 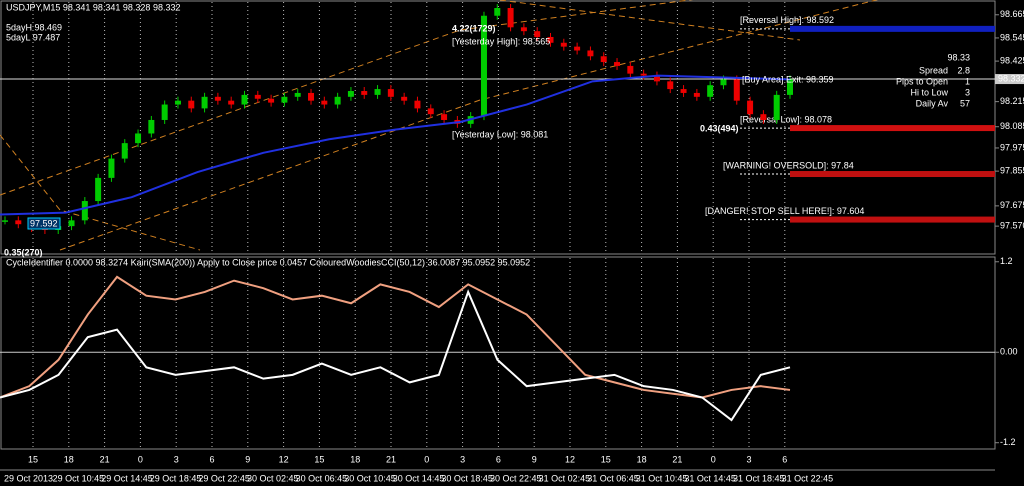 What do you see at coordinates (93, 7) in the screenshot?
I see `symbol-header: USDJPY,M15 98.341 98.341 98.328 98.332` at bounding box center [93, 7].